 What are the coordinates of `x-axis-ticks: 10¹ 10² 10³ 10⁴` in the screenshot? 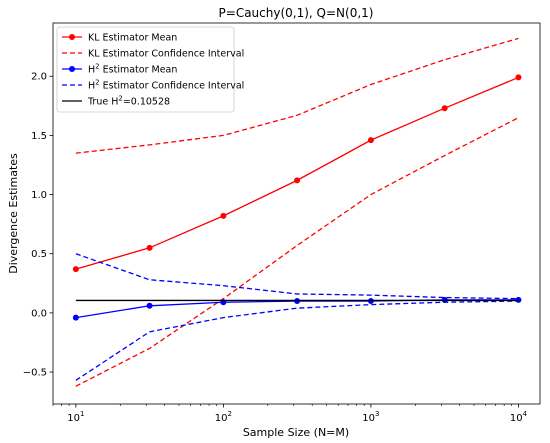 It's located at (290, 414).